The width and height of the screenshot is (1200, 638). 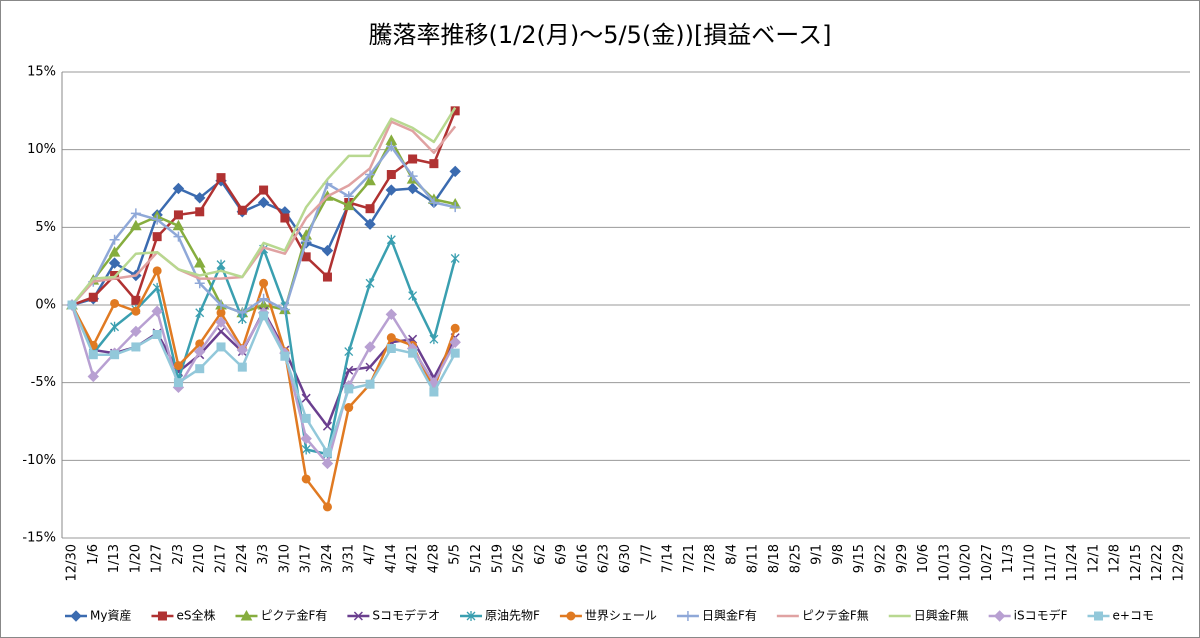 What do you see at coordinates (110, 615) in the screenshot?
I see `legend-label: My資産` at bounding box center [110, 615].